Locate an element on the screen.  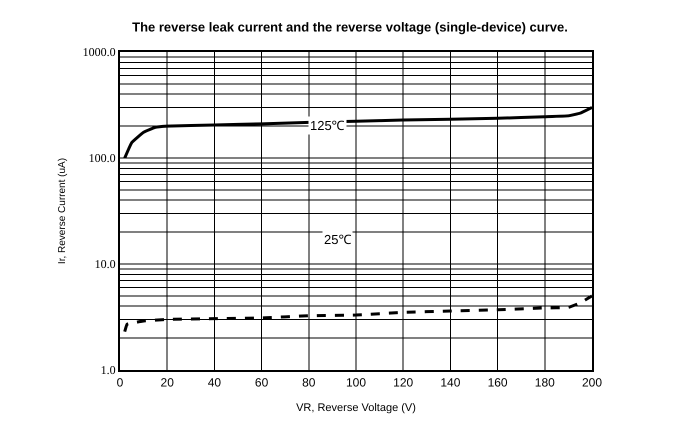
chart-title: The reverse leak current and the reverse voltage (single-device) curve. is located at coordinates (350, 26).